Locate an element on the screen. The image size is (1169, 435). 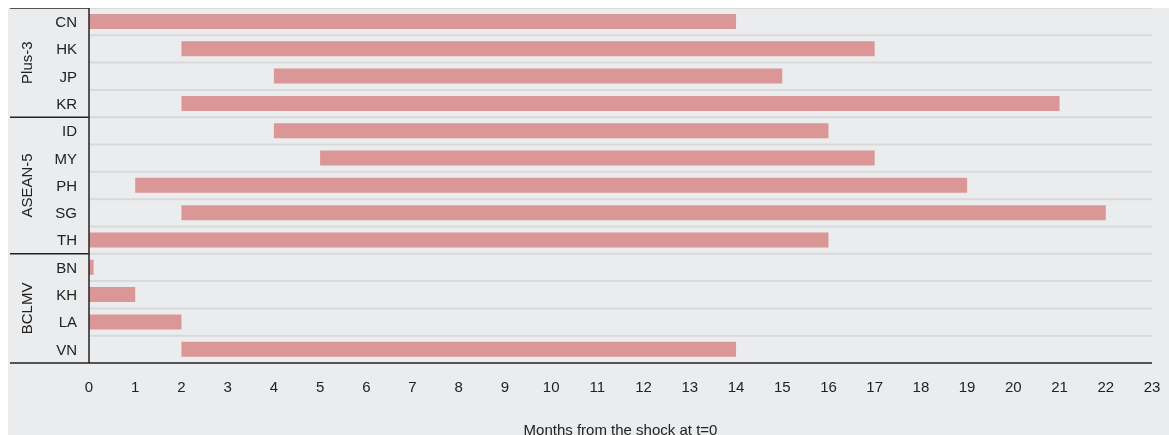
x-tick-label: 1 is located at coordinates (135, 386).